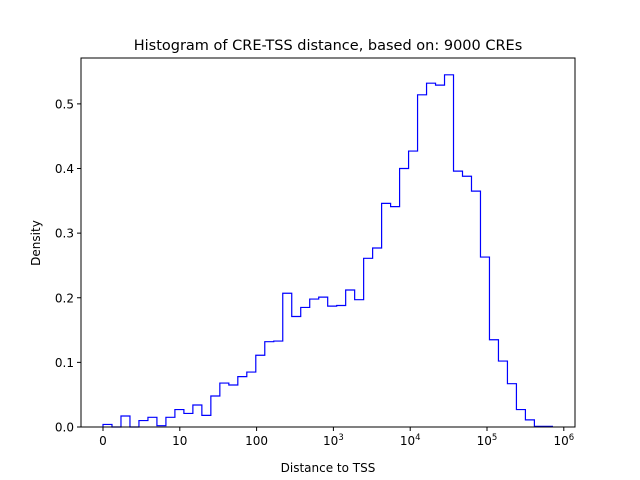 The height and width of the screenshot is (480, 640). I want to click on y-tick-label: 0.0, so click(64, 428).